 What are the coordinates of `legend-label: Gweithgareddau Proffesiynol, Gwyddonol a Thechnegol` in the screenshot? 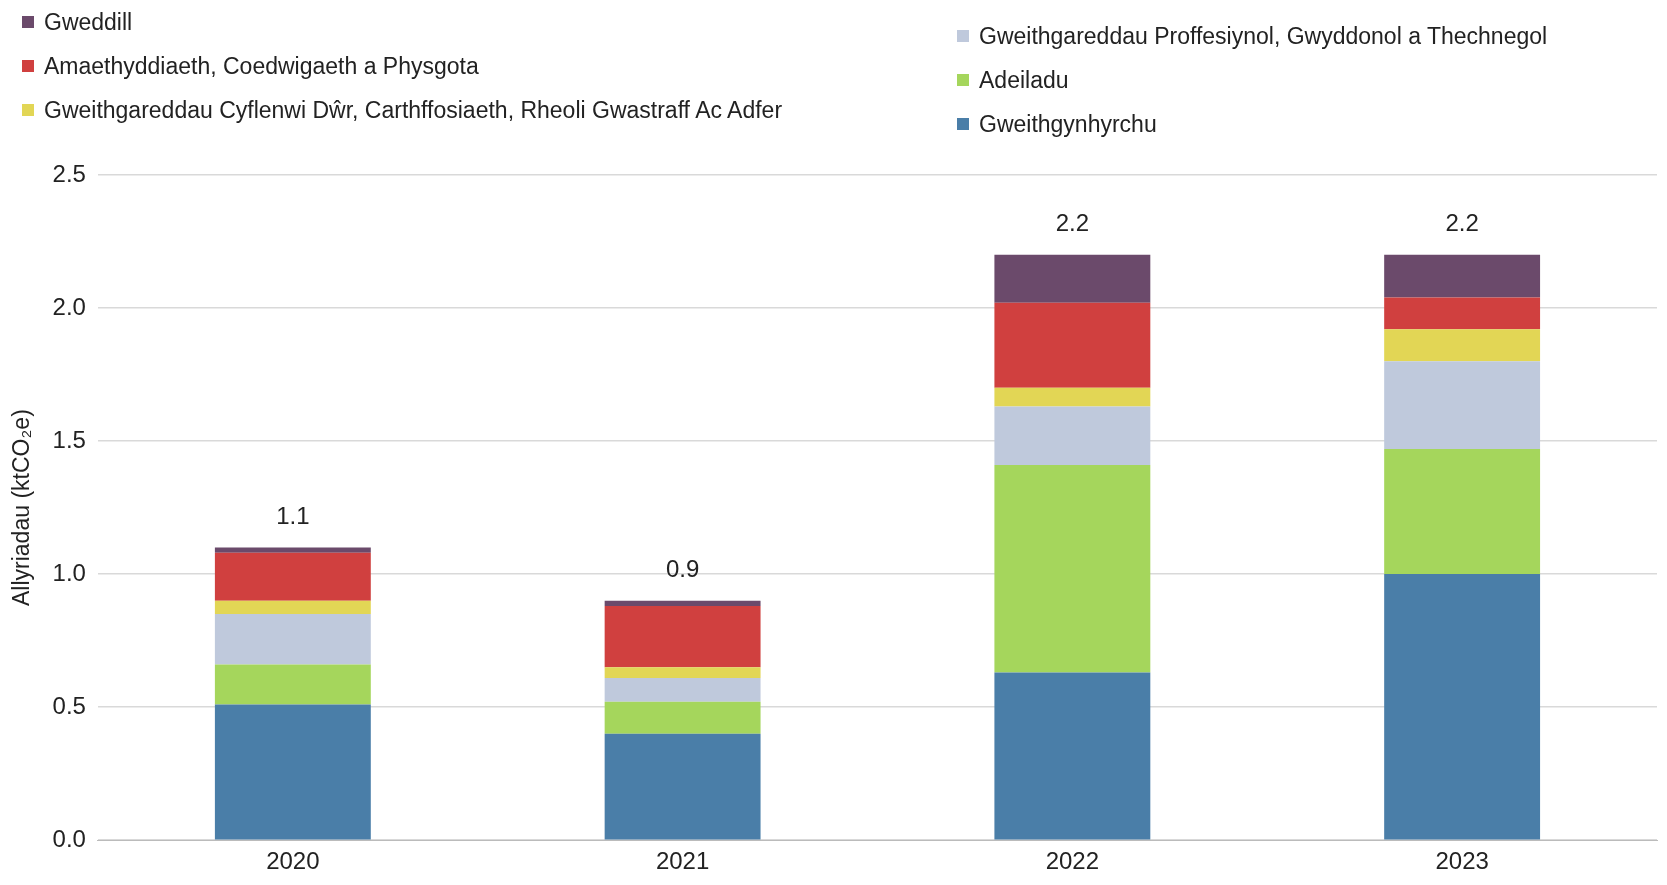 It's located at (1263, 36).